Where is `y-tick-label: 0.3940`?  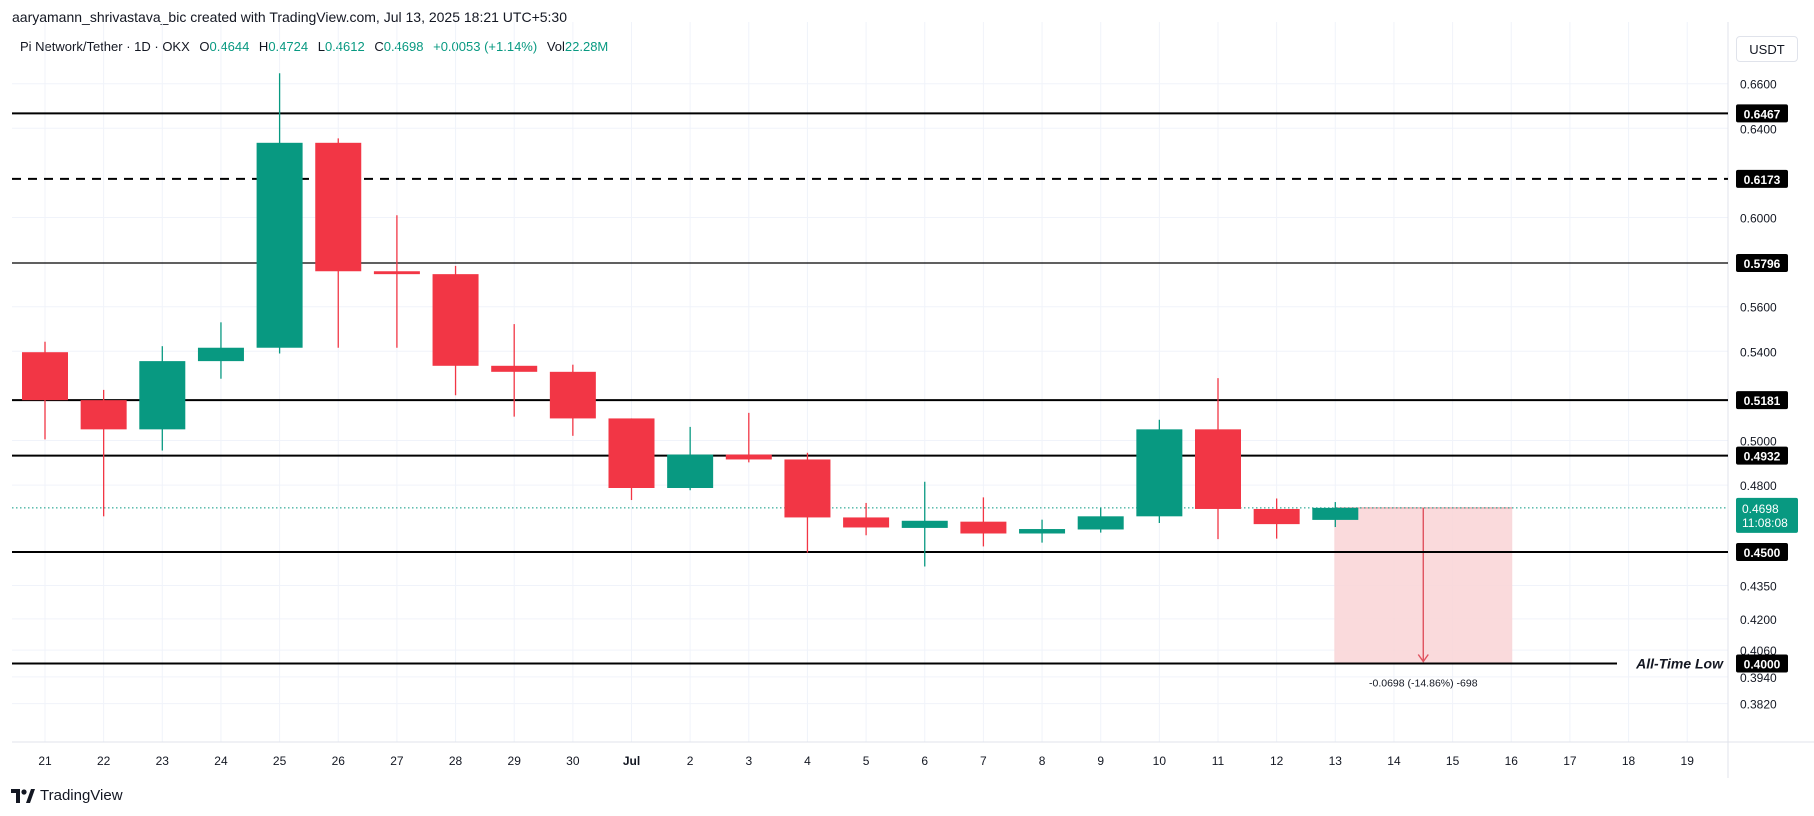 y-tick-label: 0.3940 is located at coordinates (1758, 678).